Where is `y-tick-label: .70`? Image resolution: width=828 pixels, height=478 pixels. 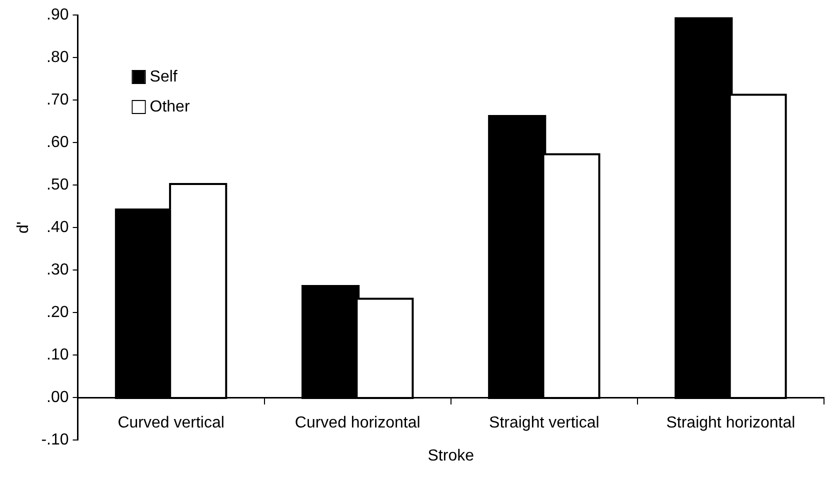
y-tick-label: .70 is located at coordinates (57, 99).